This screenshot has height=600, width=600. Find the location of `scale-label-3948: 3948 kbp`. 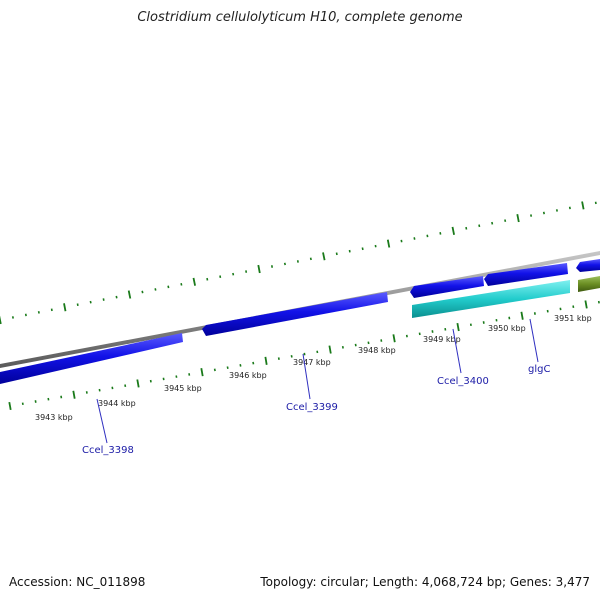

scale-label-3948: 3948 kbp is located at coordinates (377, 350).